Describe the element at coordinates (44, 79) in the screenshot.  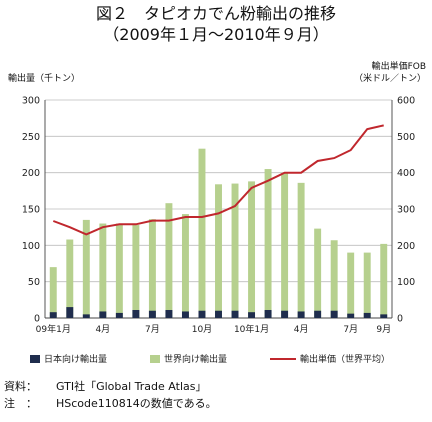
I see `left-axis-title: 輸出量（千トン）` at that location.